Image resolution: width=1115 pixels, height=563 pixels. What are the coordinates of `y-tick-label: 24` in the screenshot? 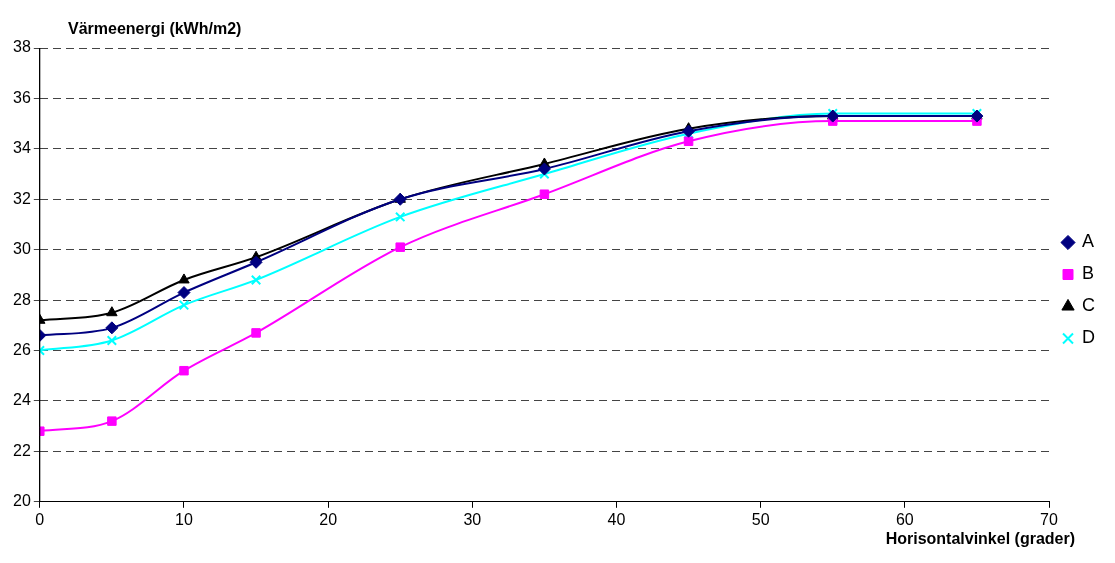 It's located at (22, 400).